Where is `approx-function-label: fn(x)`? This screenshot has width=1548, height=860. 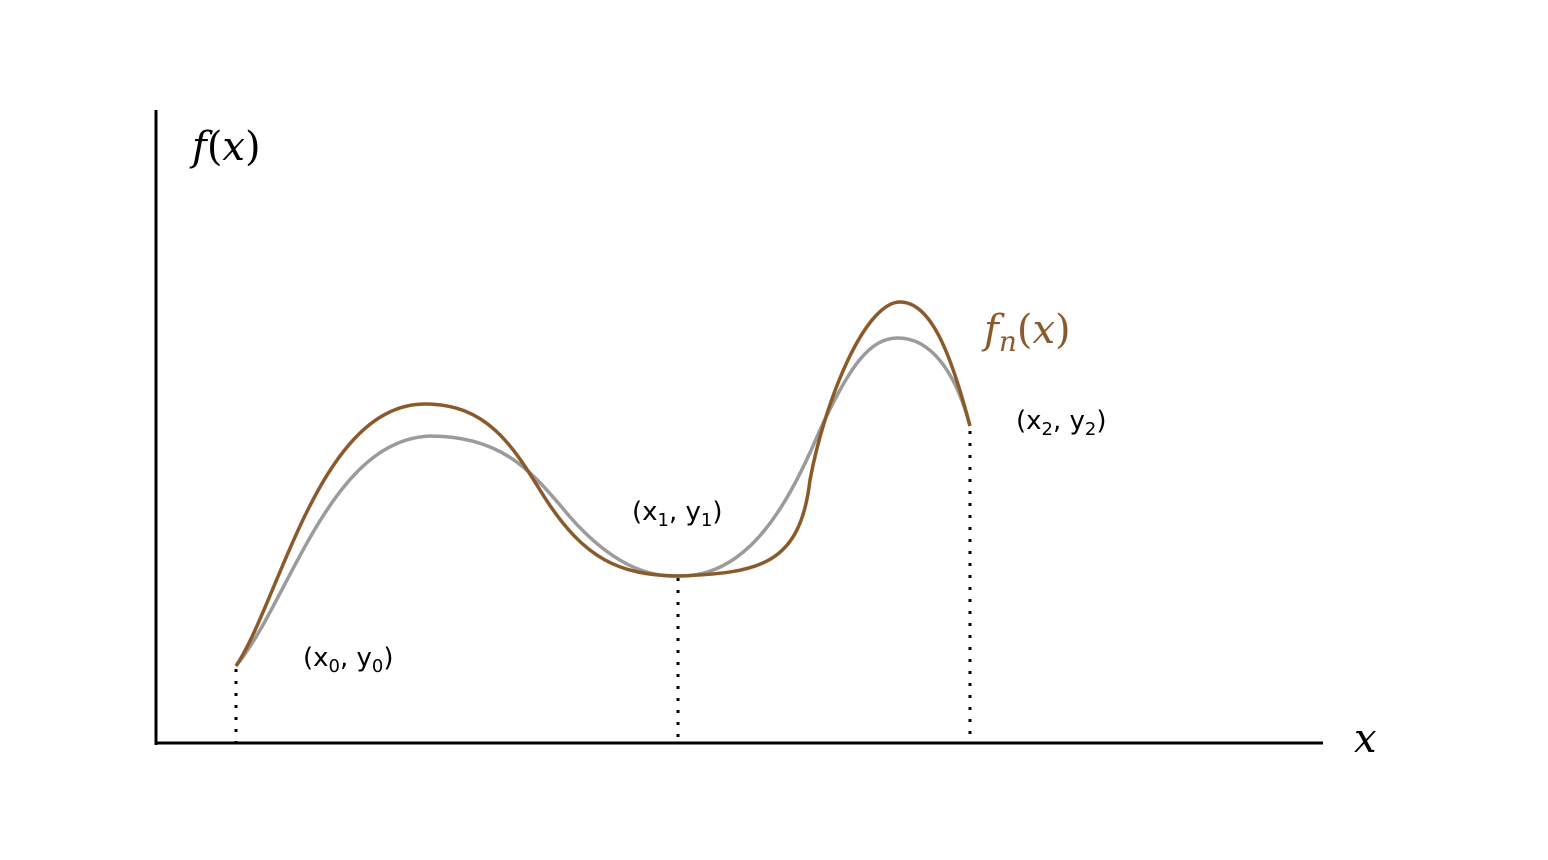 approx-function-label: fn(x) is located at coordinates (1026, 332).